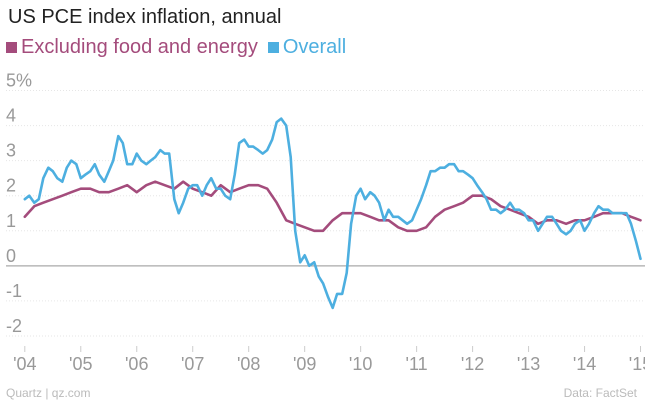 This screenshot has width=645, height=403. Describe the element at coordinates (14, 326) in the screenshot. I see `y-tick-label: -2` at that location.